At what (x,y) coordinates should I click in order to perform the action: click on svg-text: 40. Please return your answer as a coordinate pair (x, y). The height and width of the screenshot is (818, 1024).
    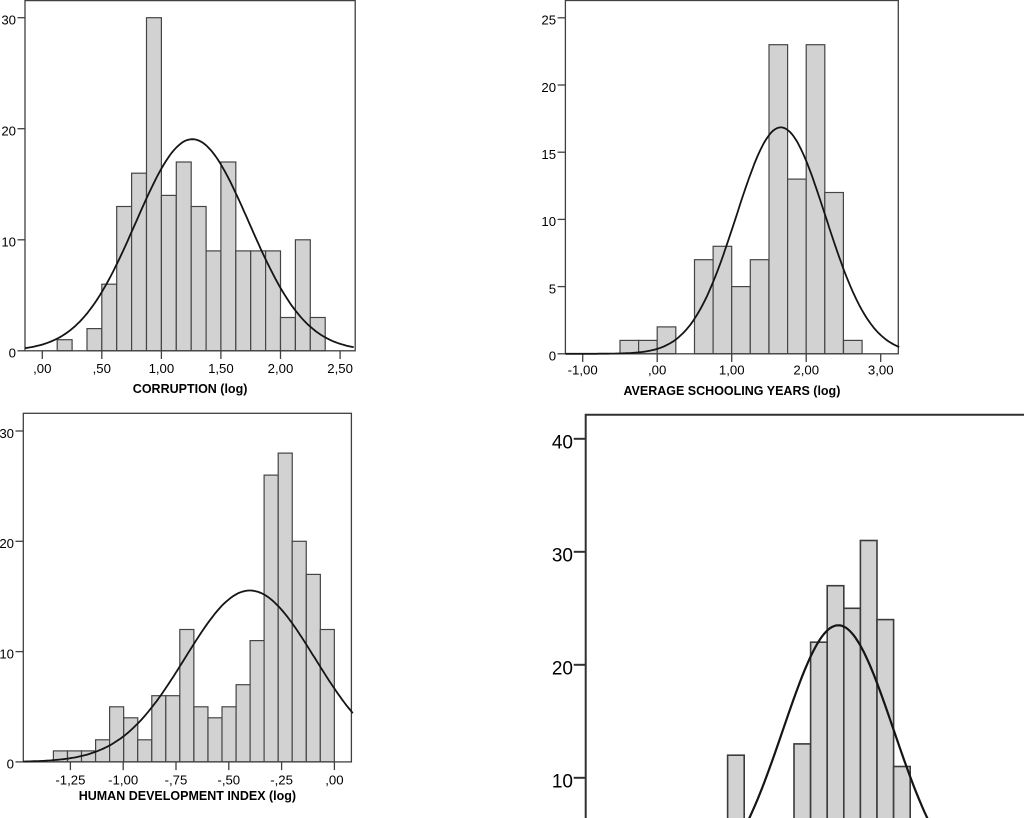
    Looking at the image, I should click on (562, 443).